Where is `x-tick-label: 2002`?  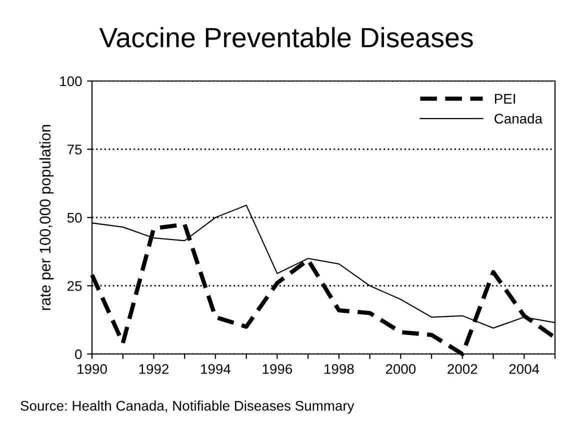
x-tick-label: 2002 is located at coordinates (463, 369).